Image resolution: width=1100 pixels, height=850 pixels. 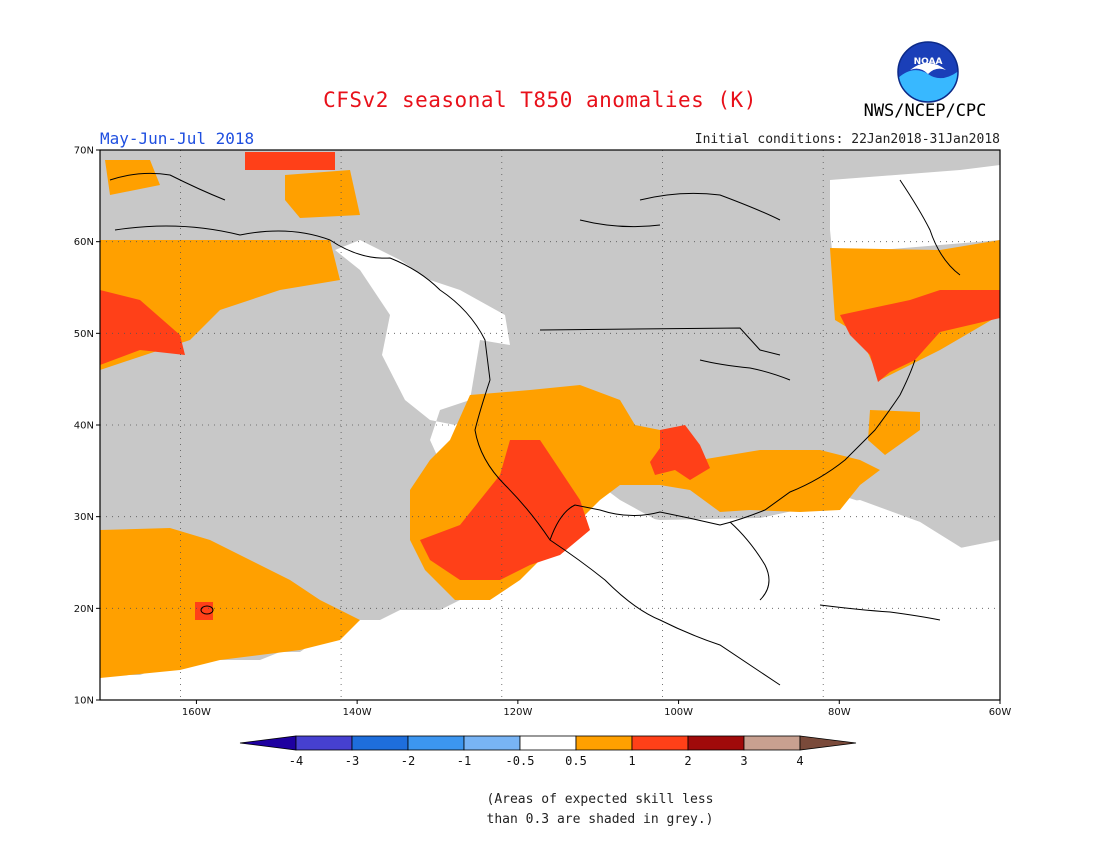 What do you see at coordinates (799, 761) in the screenshot?
I see `colorbar-level-label: 4` at bounding box center [799, 761].